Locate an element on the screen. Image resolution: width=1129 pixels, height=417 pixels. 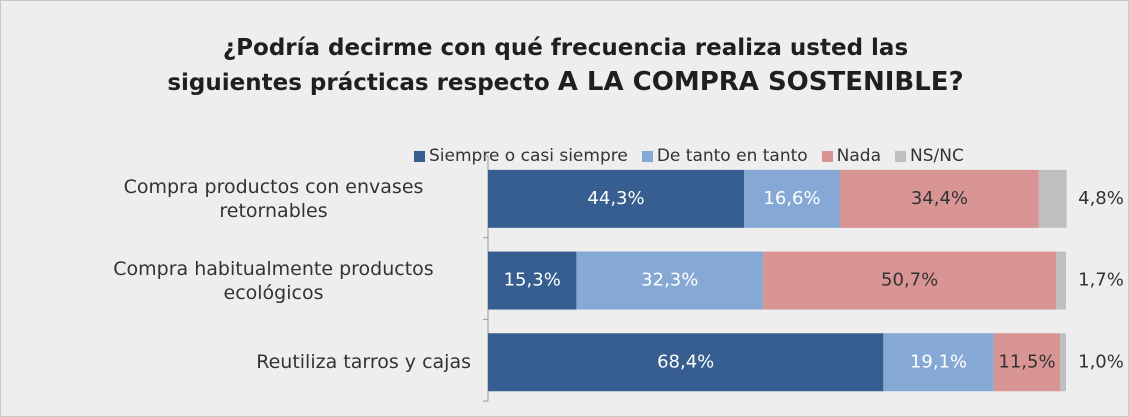
value-label: 68,4% is located at coordinates (685, 361).